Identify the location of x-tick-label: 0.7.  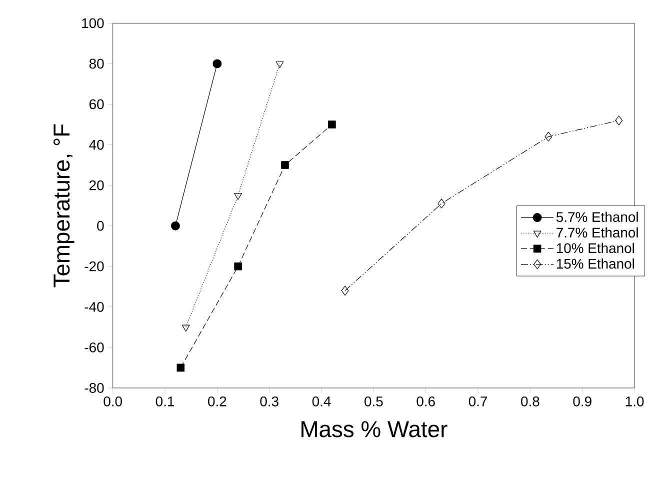
(478, 401).